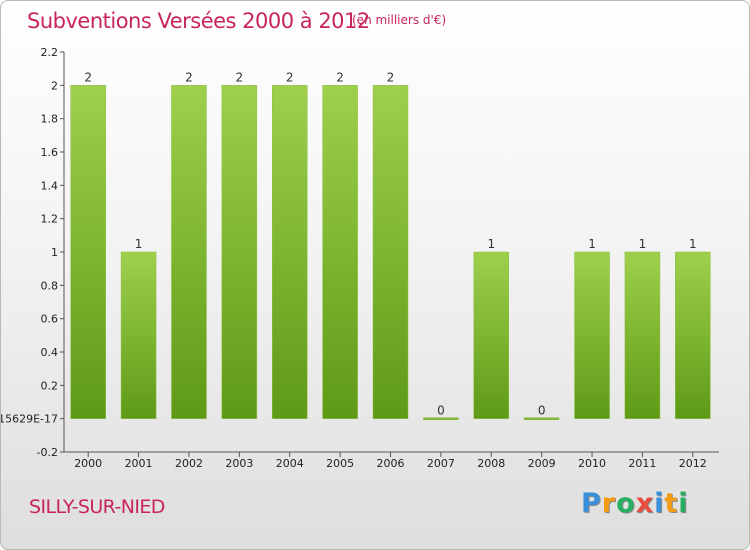  Describe the element at coordinates (491, 335) in the screenshot. I see `bar-2008` at that location.